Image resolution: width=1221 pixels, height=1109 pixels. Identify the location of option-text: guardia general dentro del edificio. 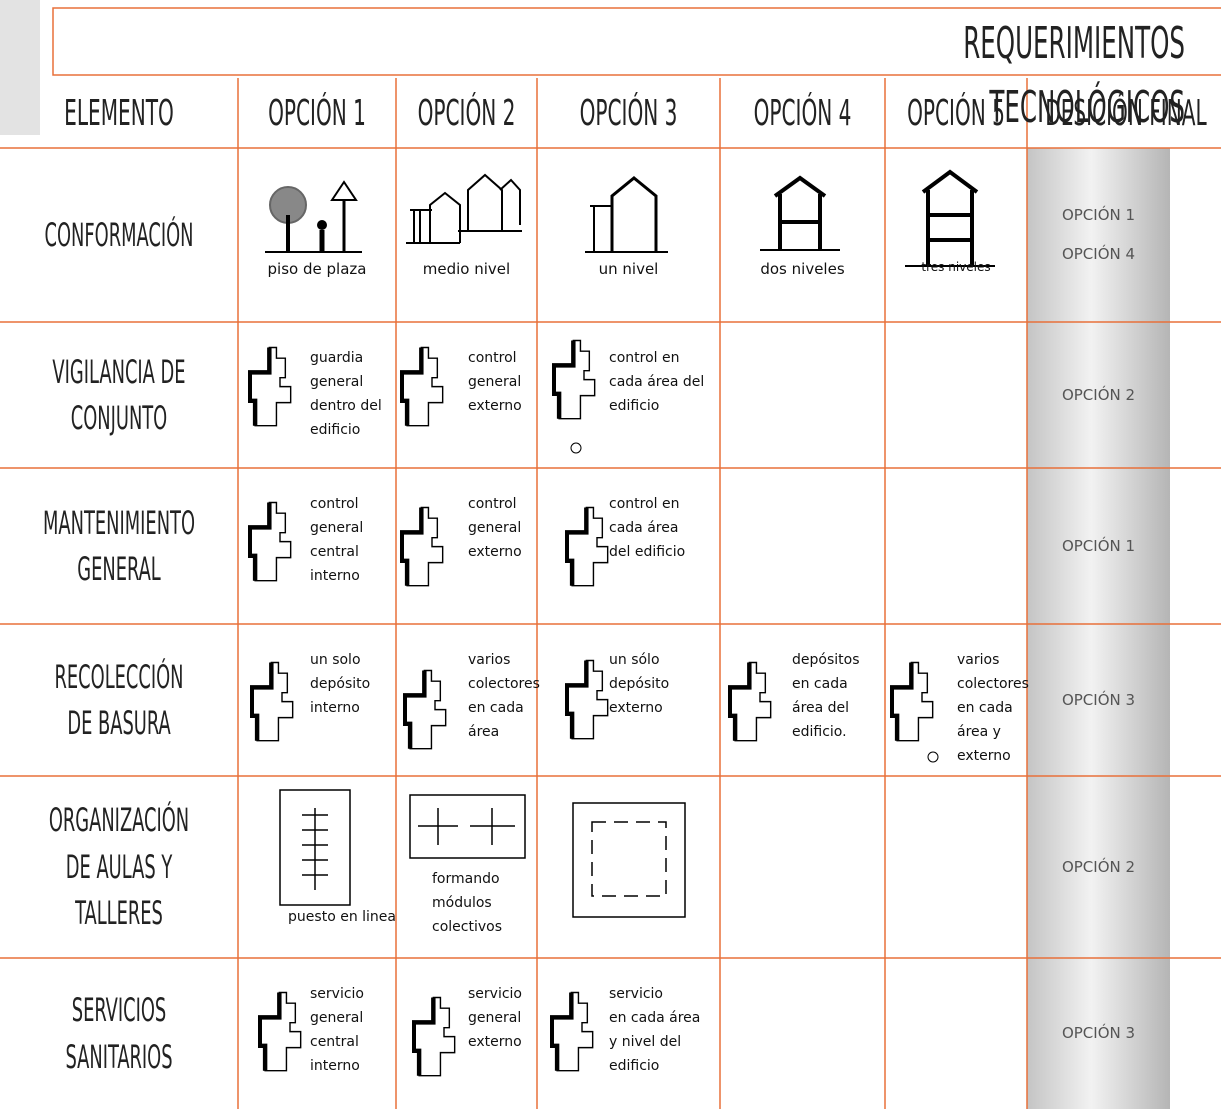
(346, 394).